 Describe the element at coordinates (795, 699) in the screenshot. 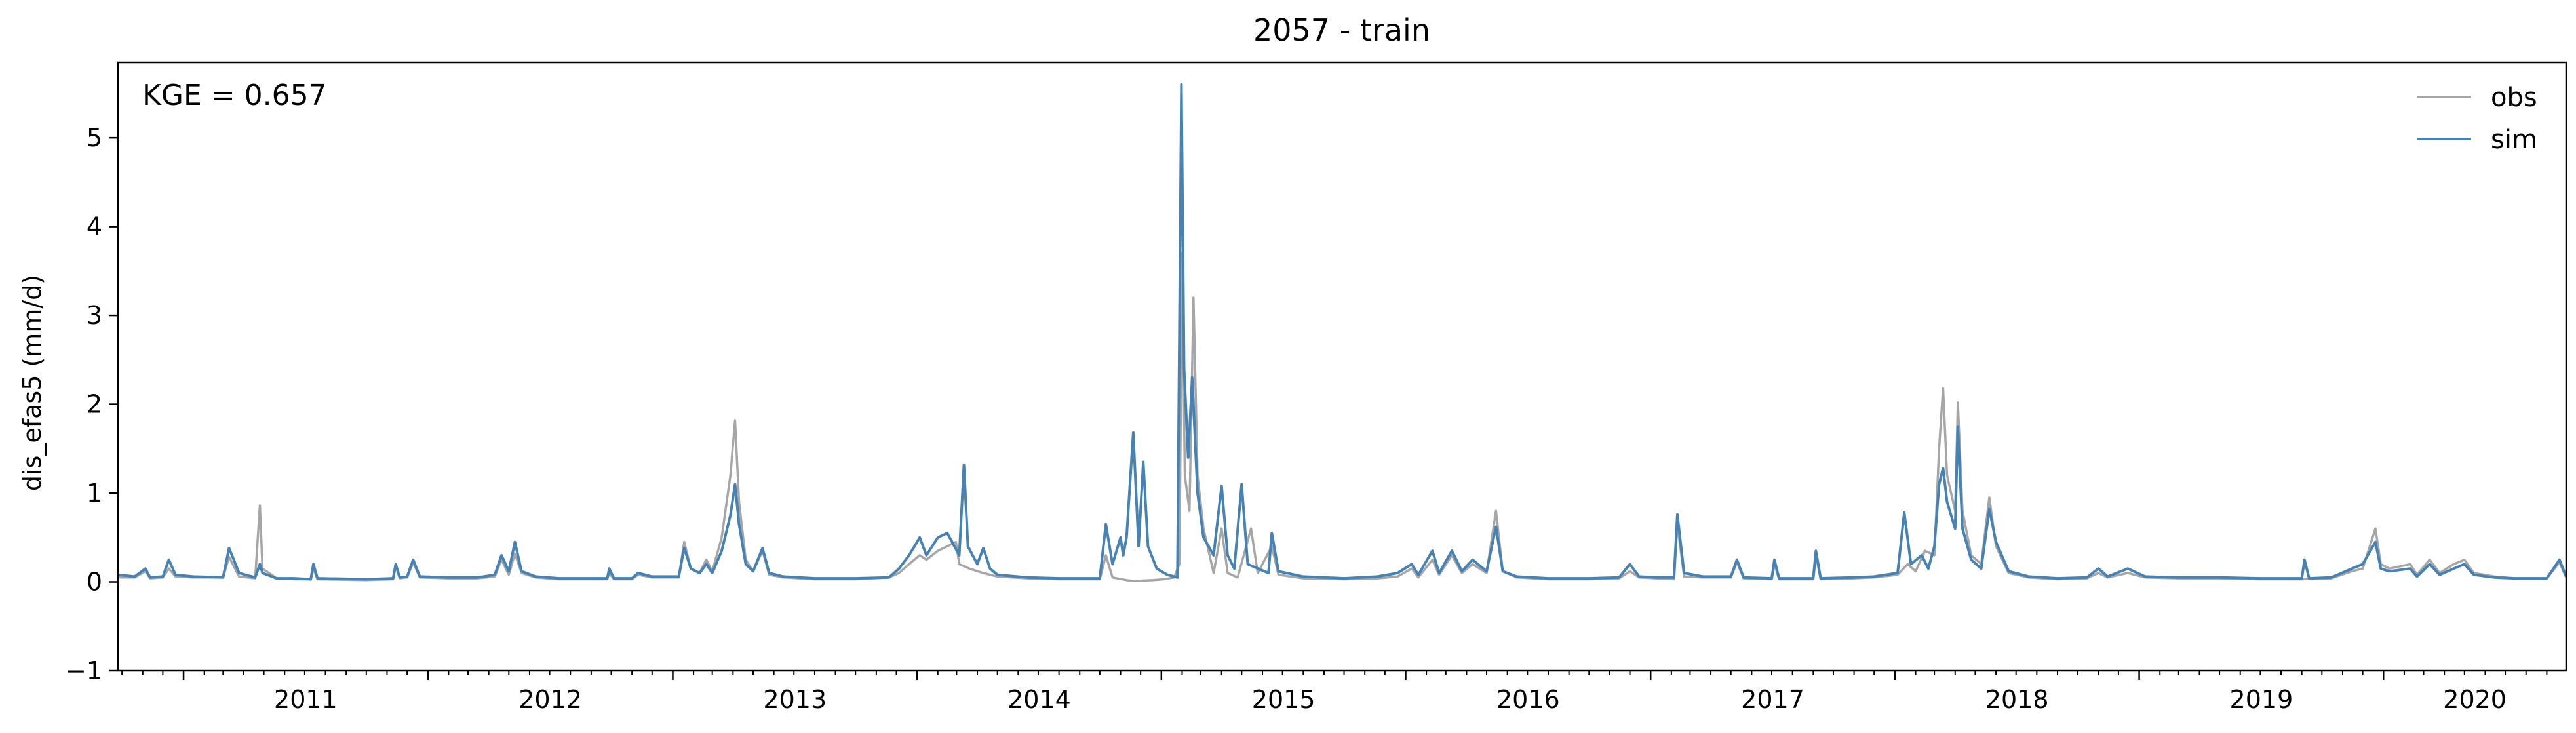

I see `x-tick-label: 2013` at that location.